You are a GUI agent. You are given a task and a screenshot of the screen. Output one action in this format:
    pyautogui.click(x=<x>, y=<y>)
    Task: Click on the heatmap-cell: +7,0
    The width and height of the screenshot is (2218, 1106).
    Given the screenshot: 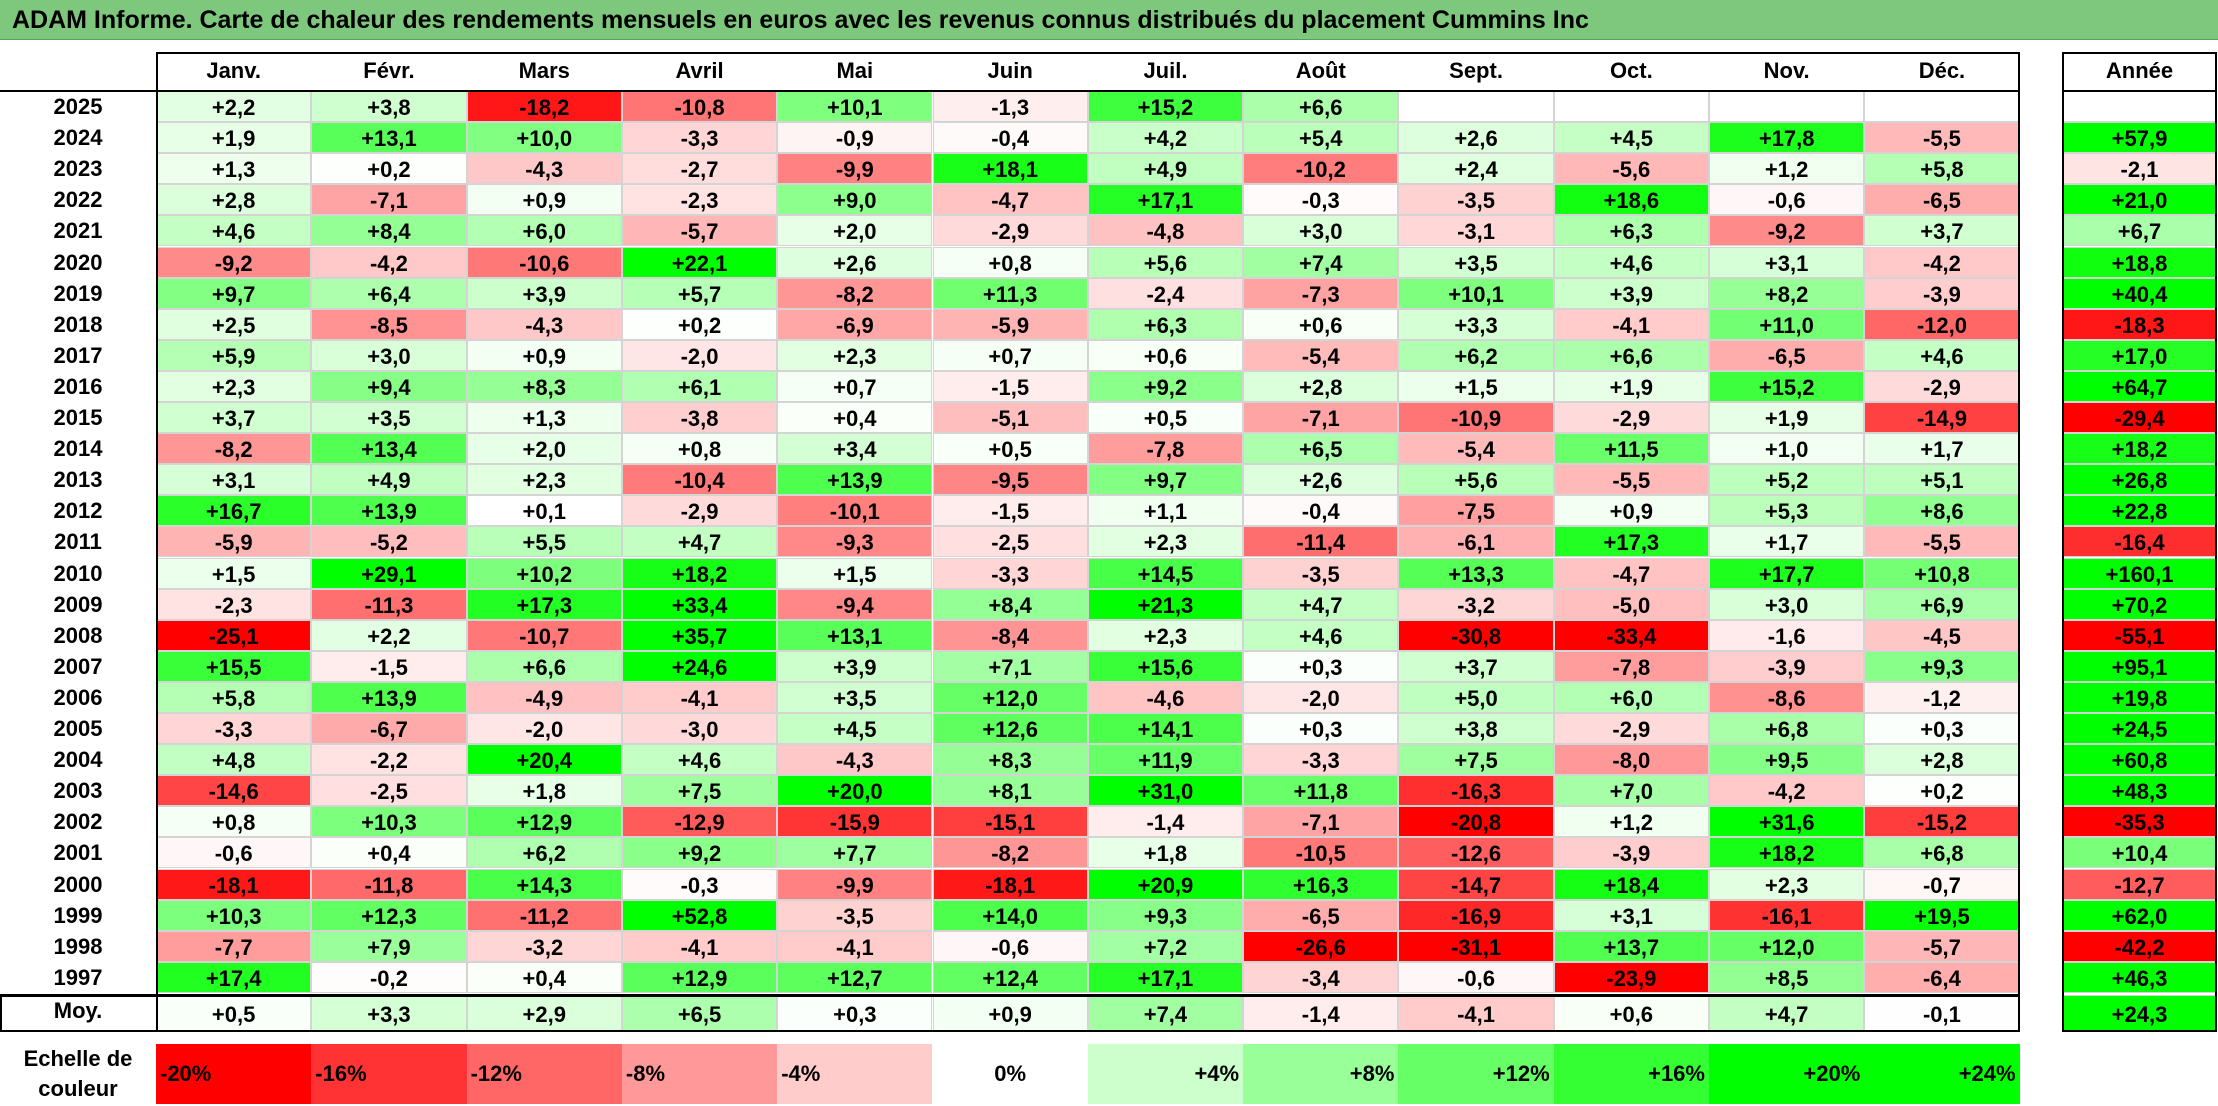 What is the action you would take?
    pyautogui.click(x=1631, y=791)
    